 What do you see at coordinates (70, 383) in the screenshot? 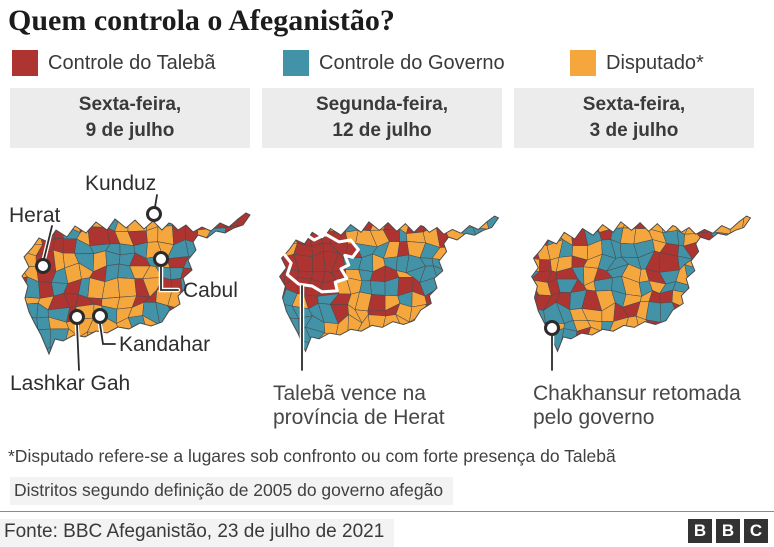
I see `lashkar-gah-label: Lashkar Gah` at bounding box center [70, 383].